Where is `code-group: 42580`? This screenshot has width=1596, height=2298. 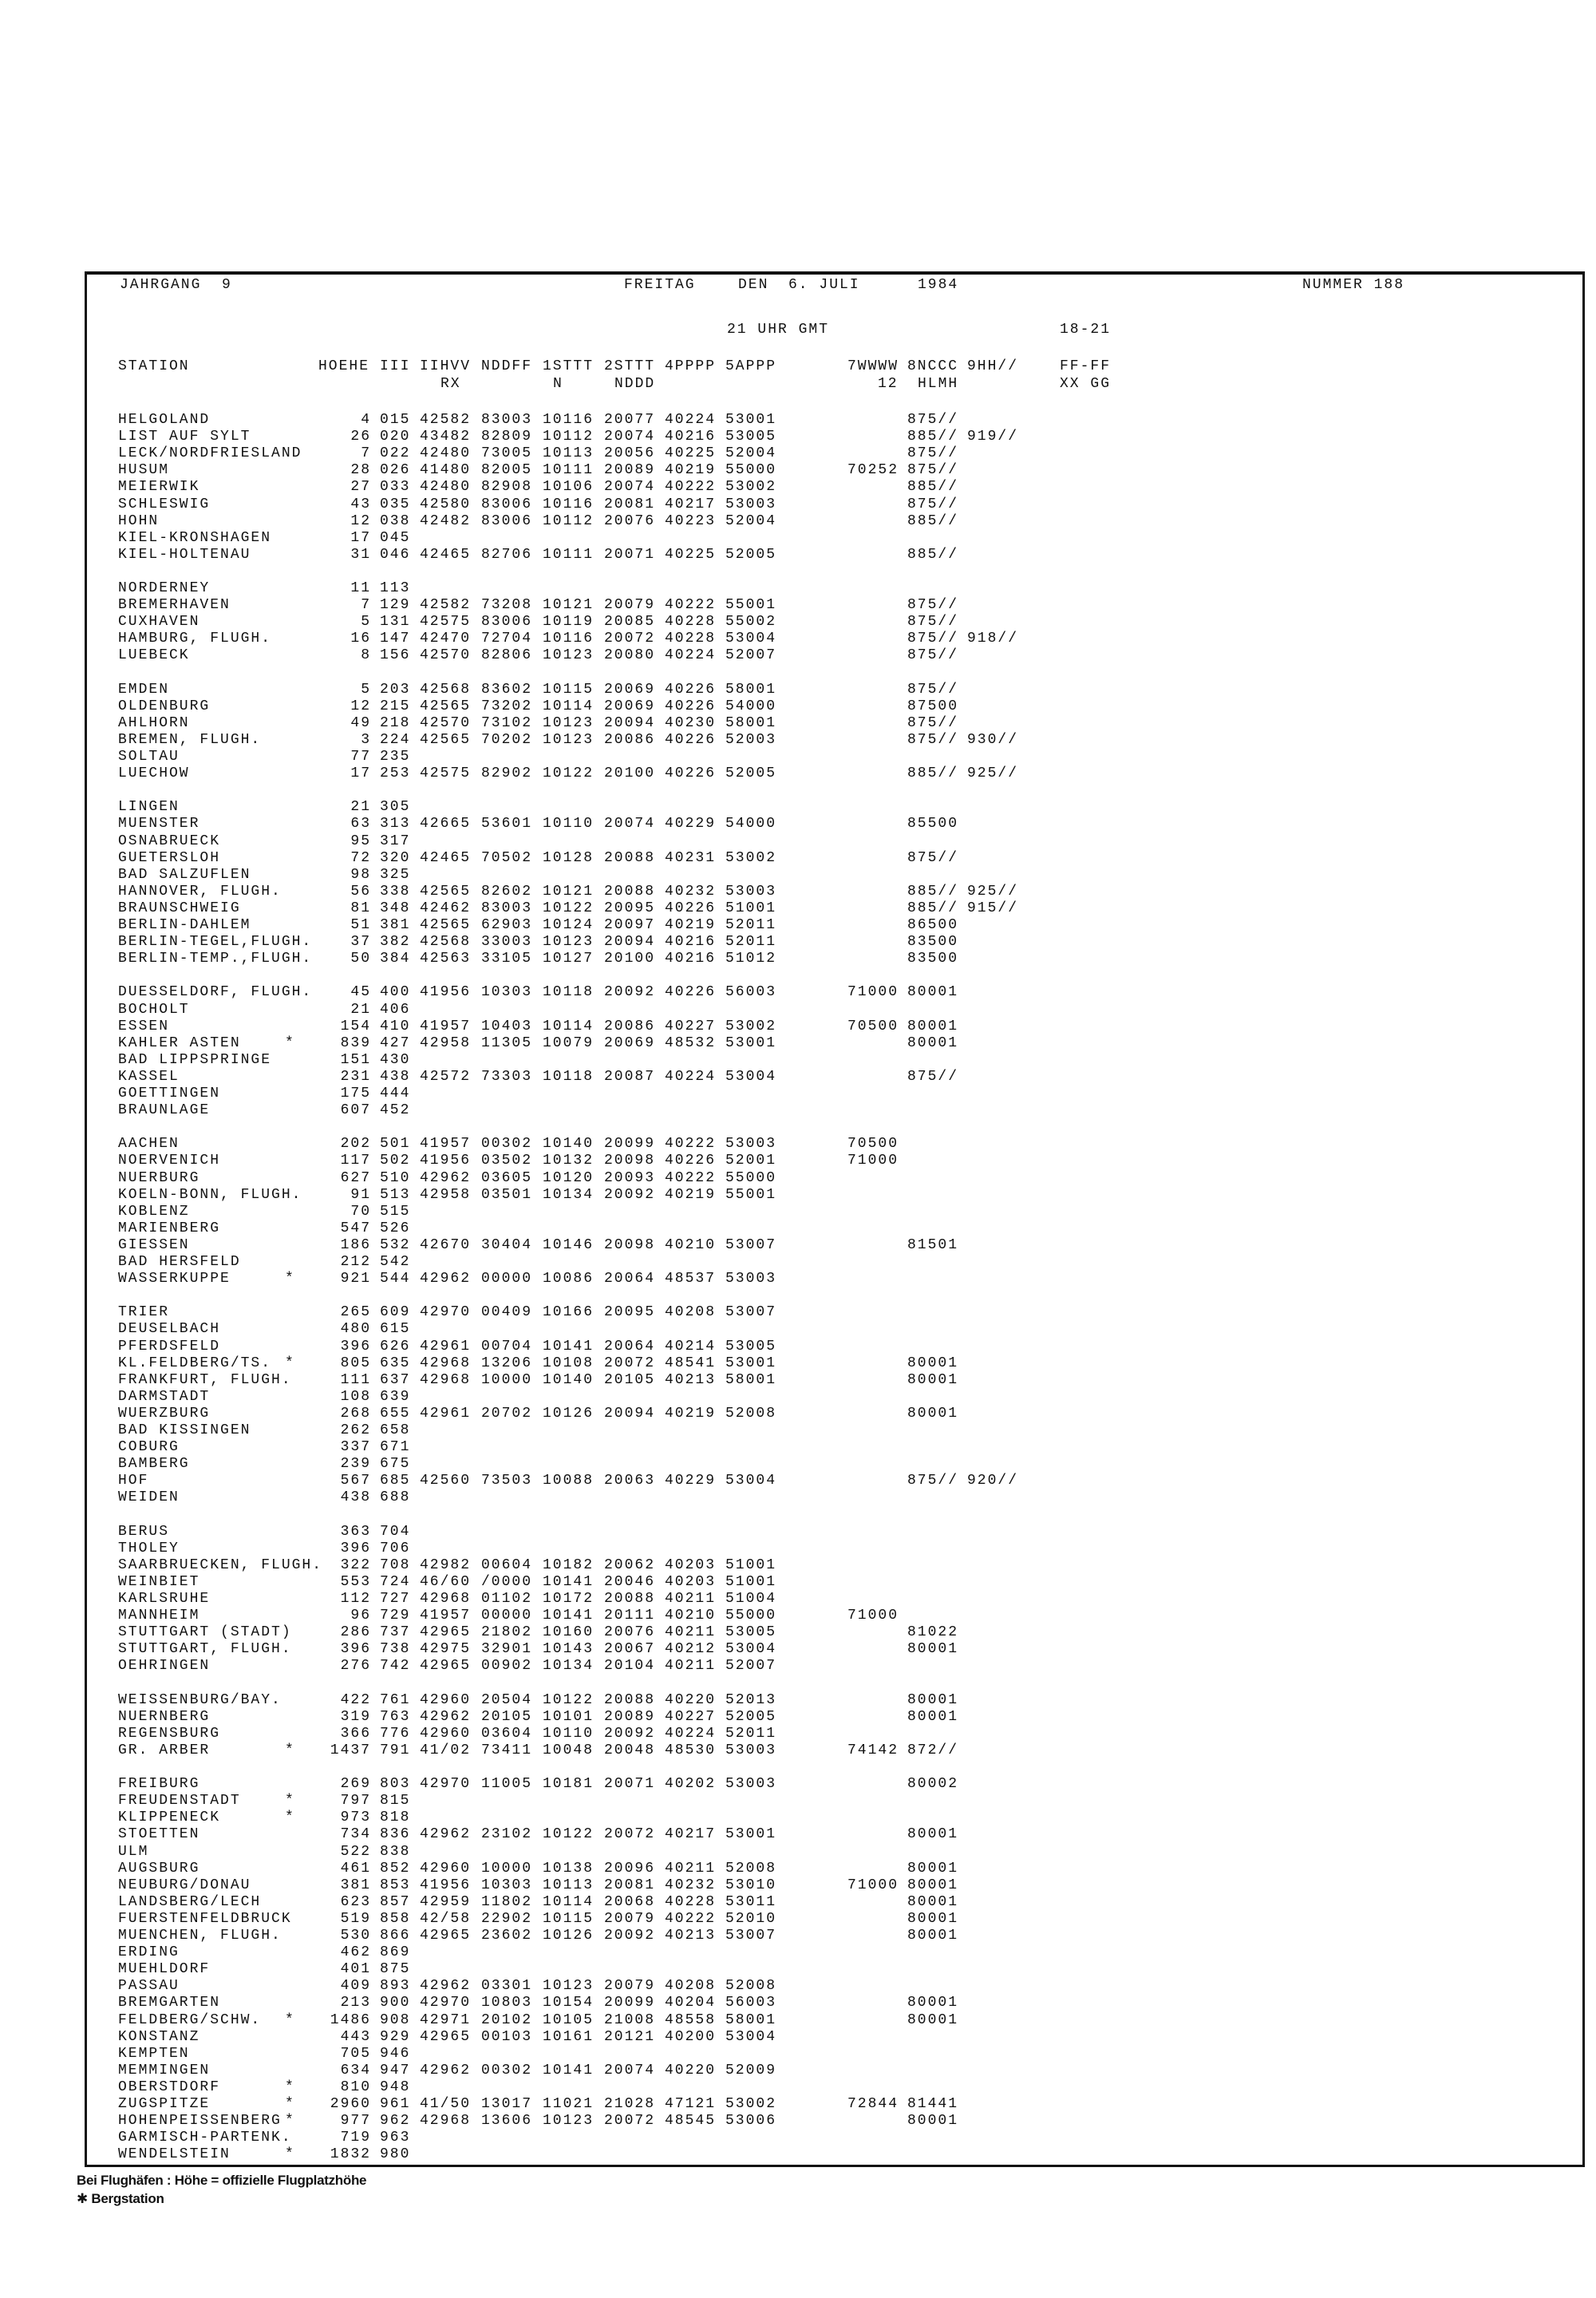
code-group: 42580 is located at coordinates (446, 504).